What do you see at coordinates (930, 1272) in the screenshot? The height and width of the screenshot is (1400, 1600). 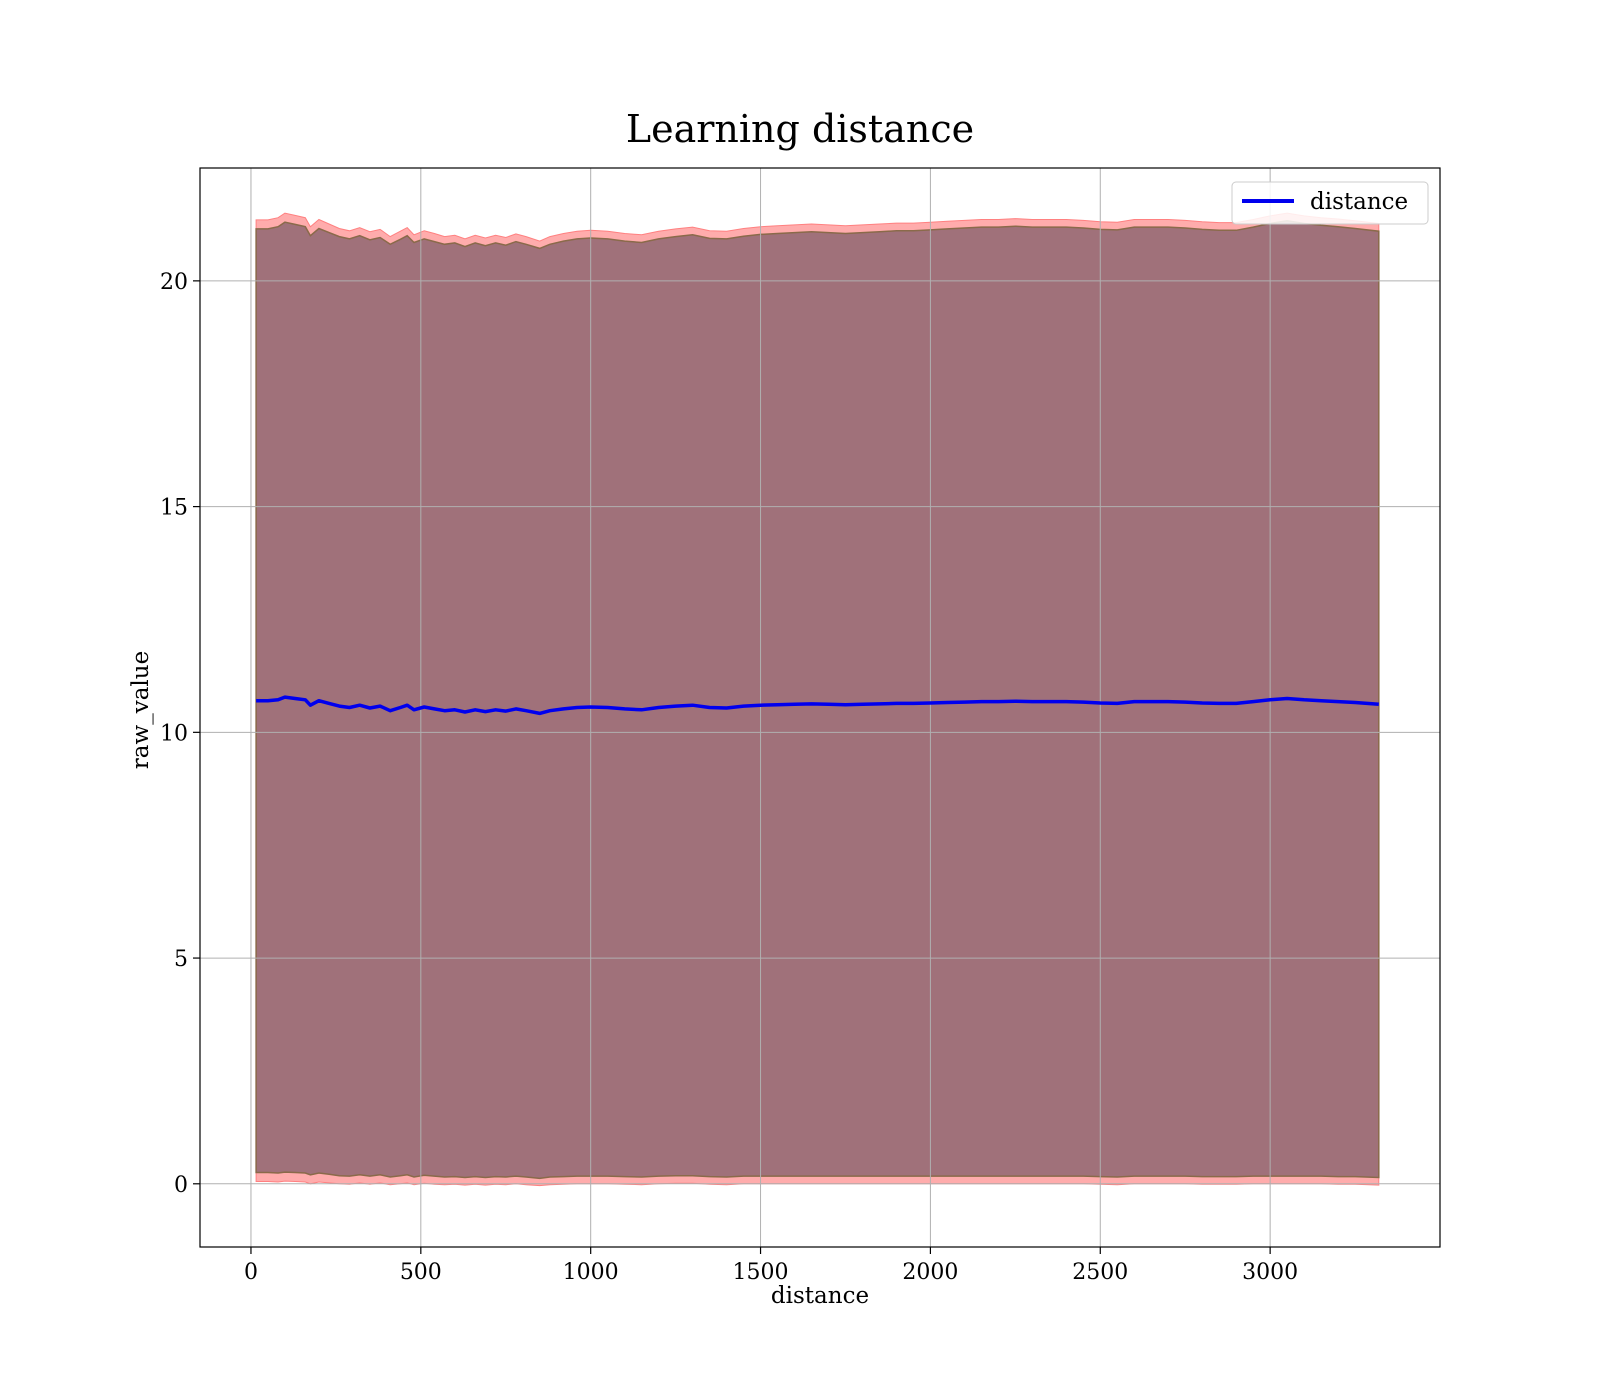 I see `x-tick-label: 2000` at bounding box center [930, 1272].